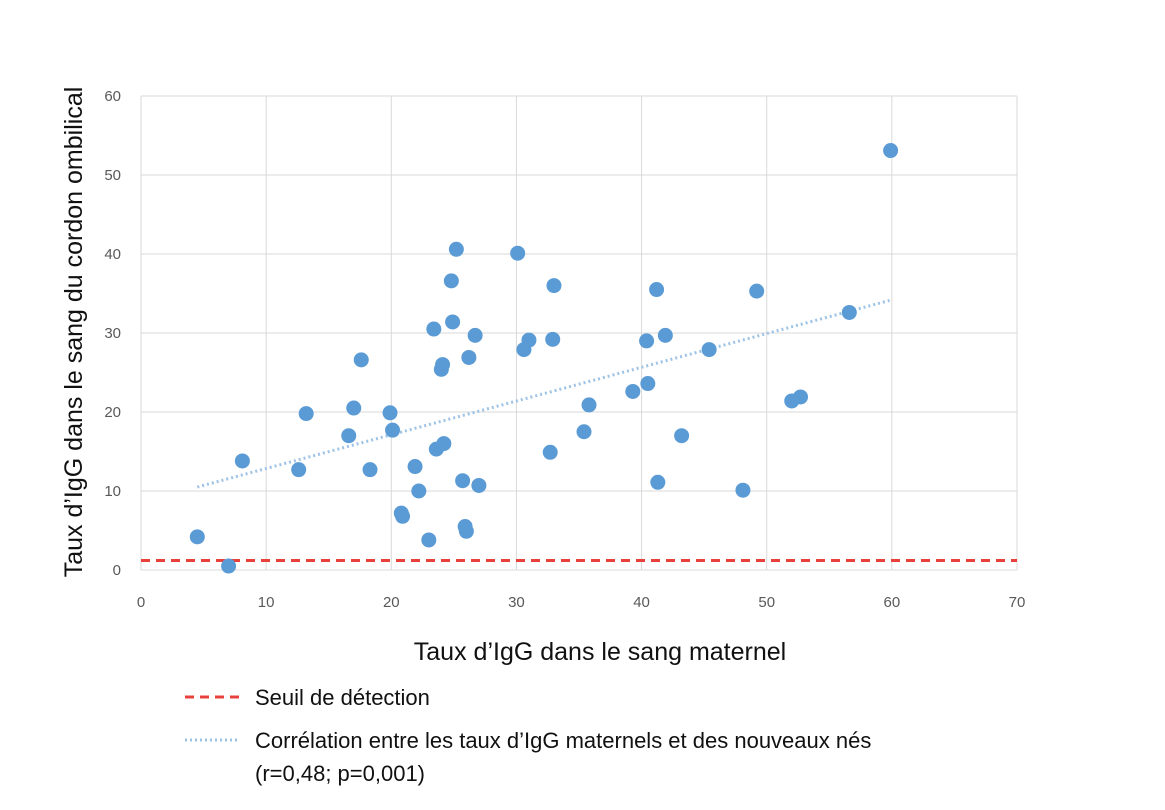 This screenshot has height=810, width=1165. I want to click on x-tick-label: 0, so click(141, 602).